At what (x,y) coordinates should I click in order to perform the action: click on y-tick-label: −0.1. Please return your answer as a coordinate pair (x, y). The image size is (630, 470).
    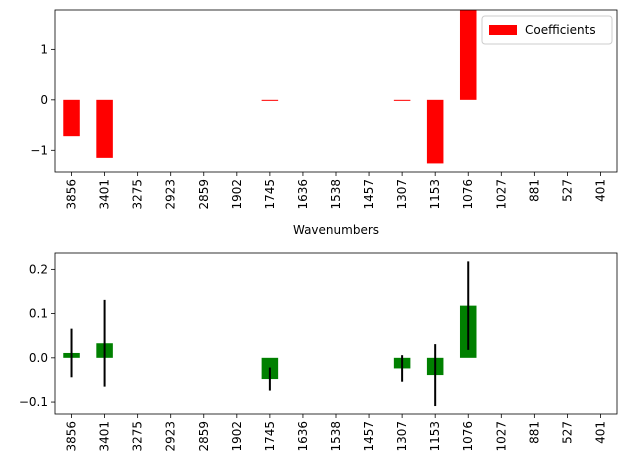
    Looking at the image, I should click on (33, 402).